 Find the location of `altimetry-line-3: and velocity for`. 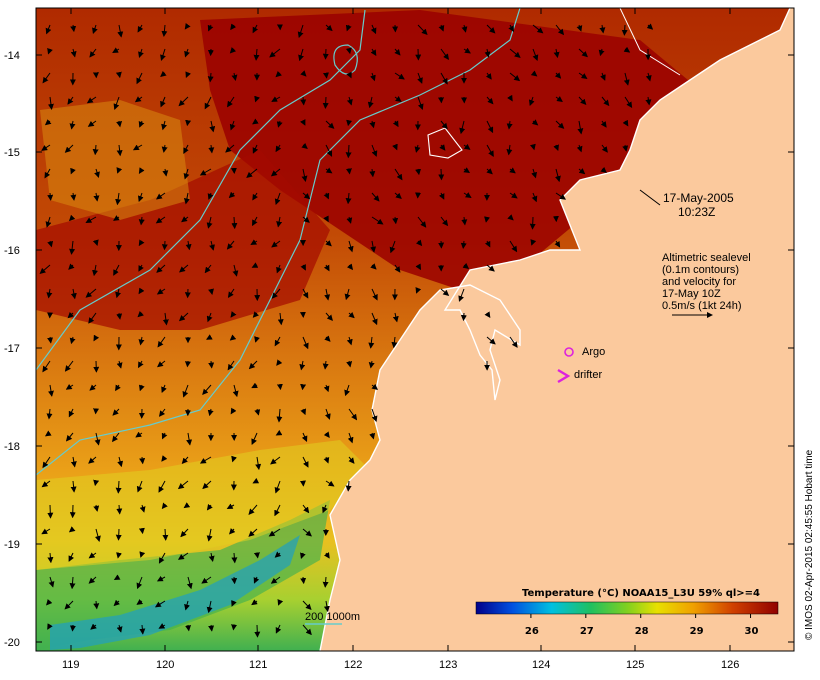

altimetry-line-3: and velocity for is located at coordinates (699, 282).